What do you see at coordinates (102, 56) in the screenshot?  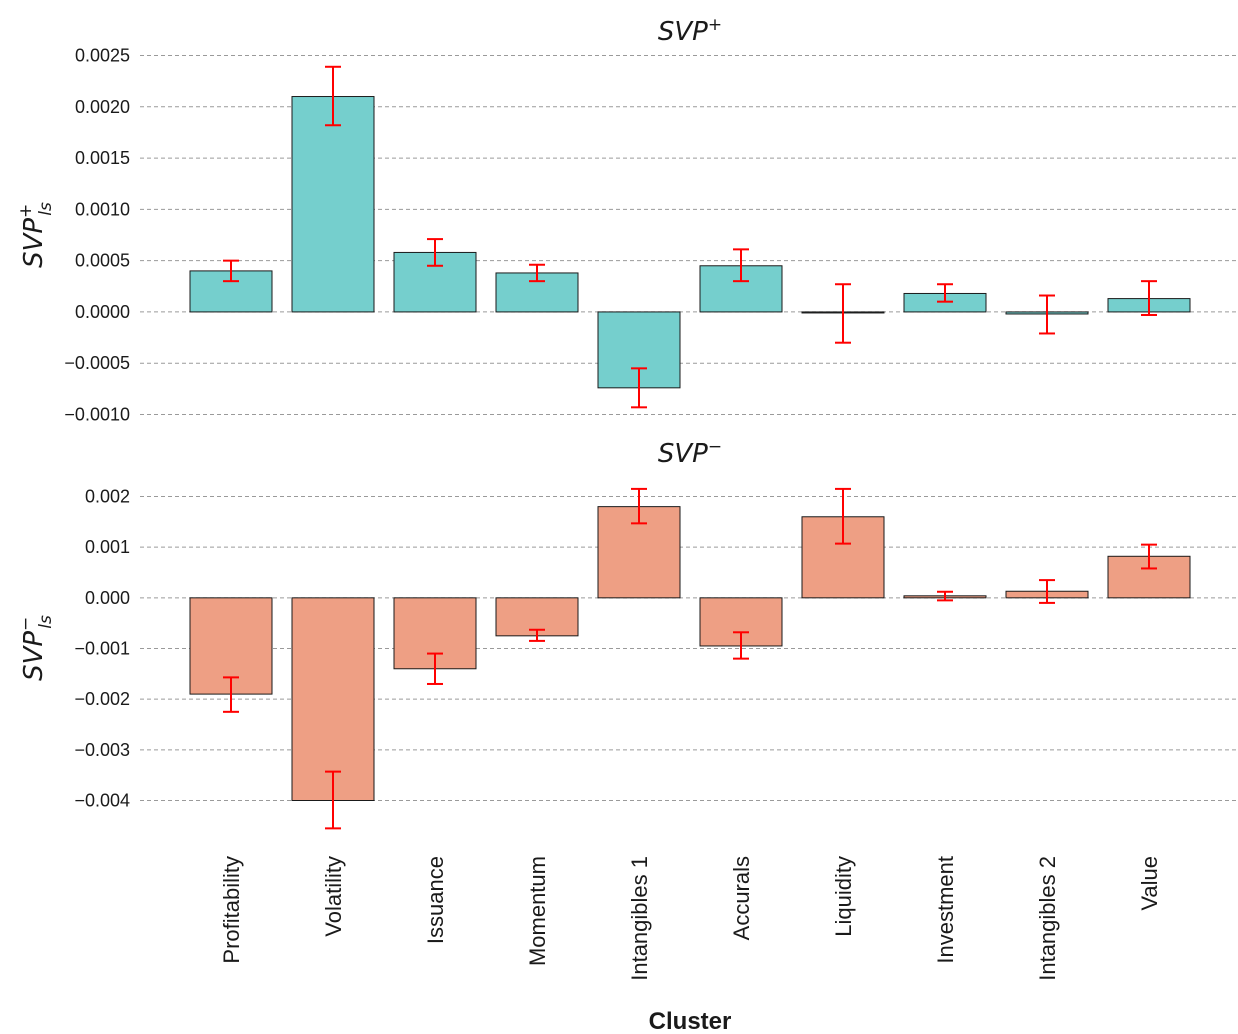 I see `y-tick-label: 0.0025` at bounding box center [102, 56].